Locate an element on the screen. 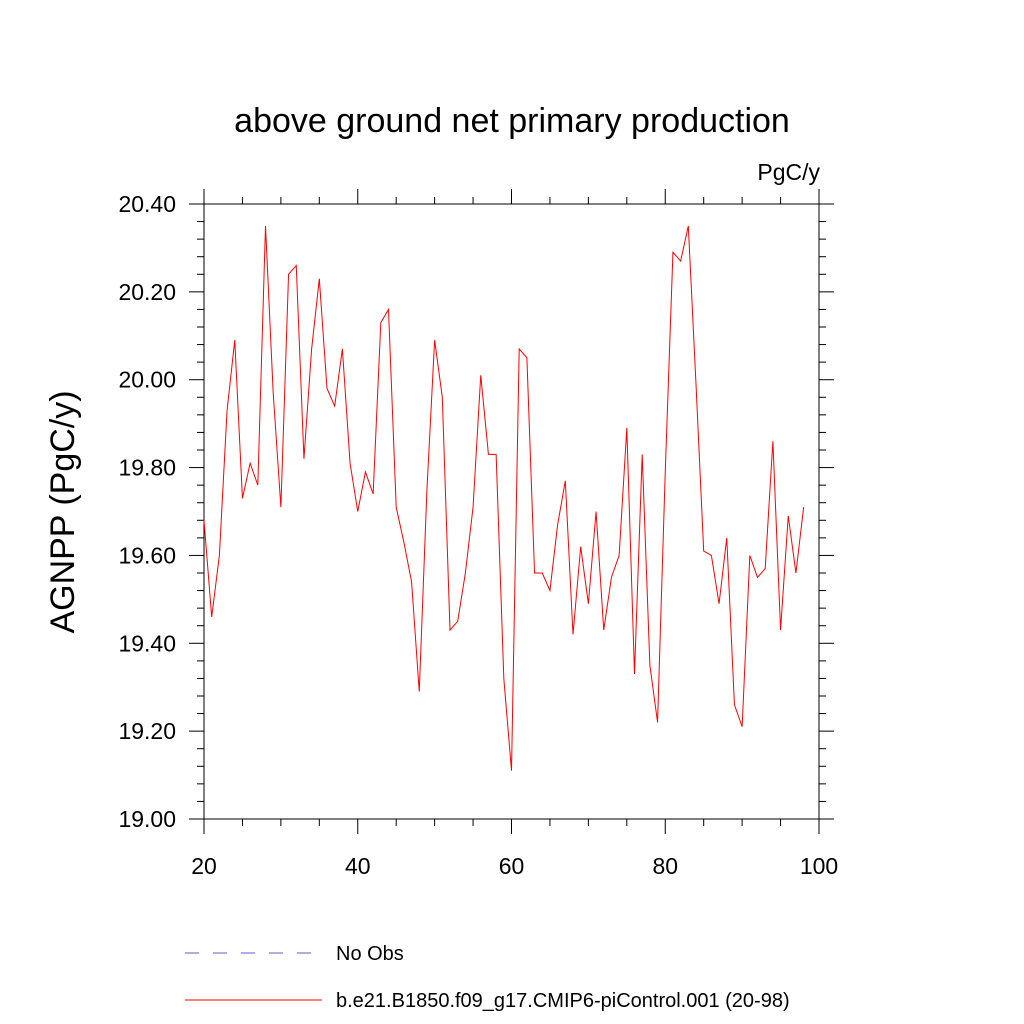  legend-label-0: No Obs is located at coordinates (370, 954).